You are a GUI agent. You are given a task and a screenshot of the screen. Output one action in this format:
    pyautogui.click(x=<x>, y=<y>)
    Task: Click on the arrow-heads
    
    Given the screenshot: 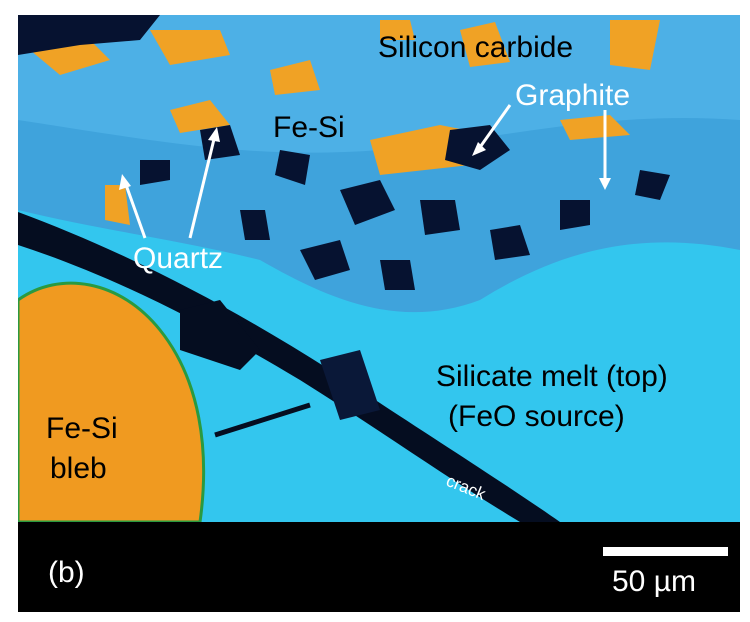 What is the action you would take?
    pyautogui.click(x=365, y=158)
    